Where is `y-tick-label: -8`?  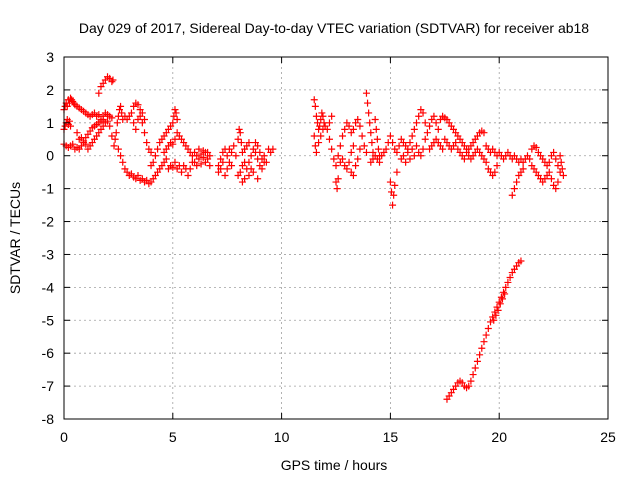
y-tick-label: -8 is located at coordinates (48, 419).